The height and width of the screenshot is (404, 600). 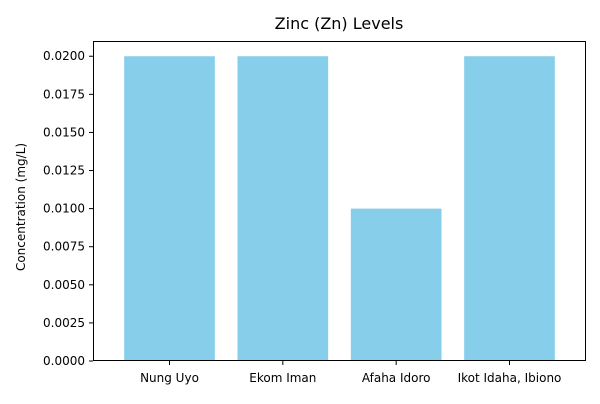 What do you see at coordinates (64, 361) in the screenshot?
I see `y-tick-label: 0.0000` at bounding box center [64, 361].